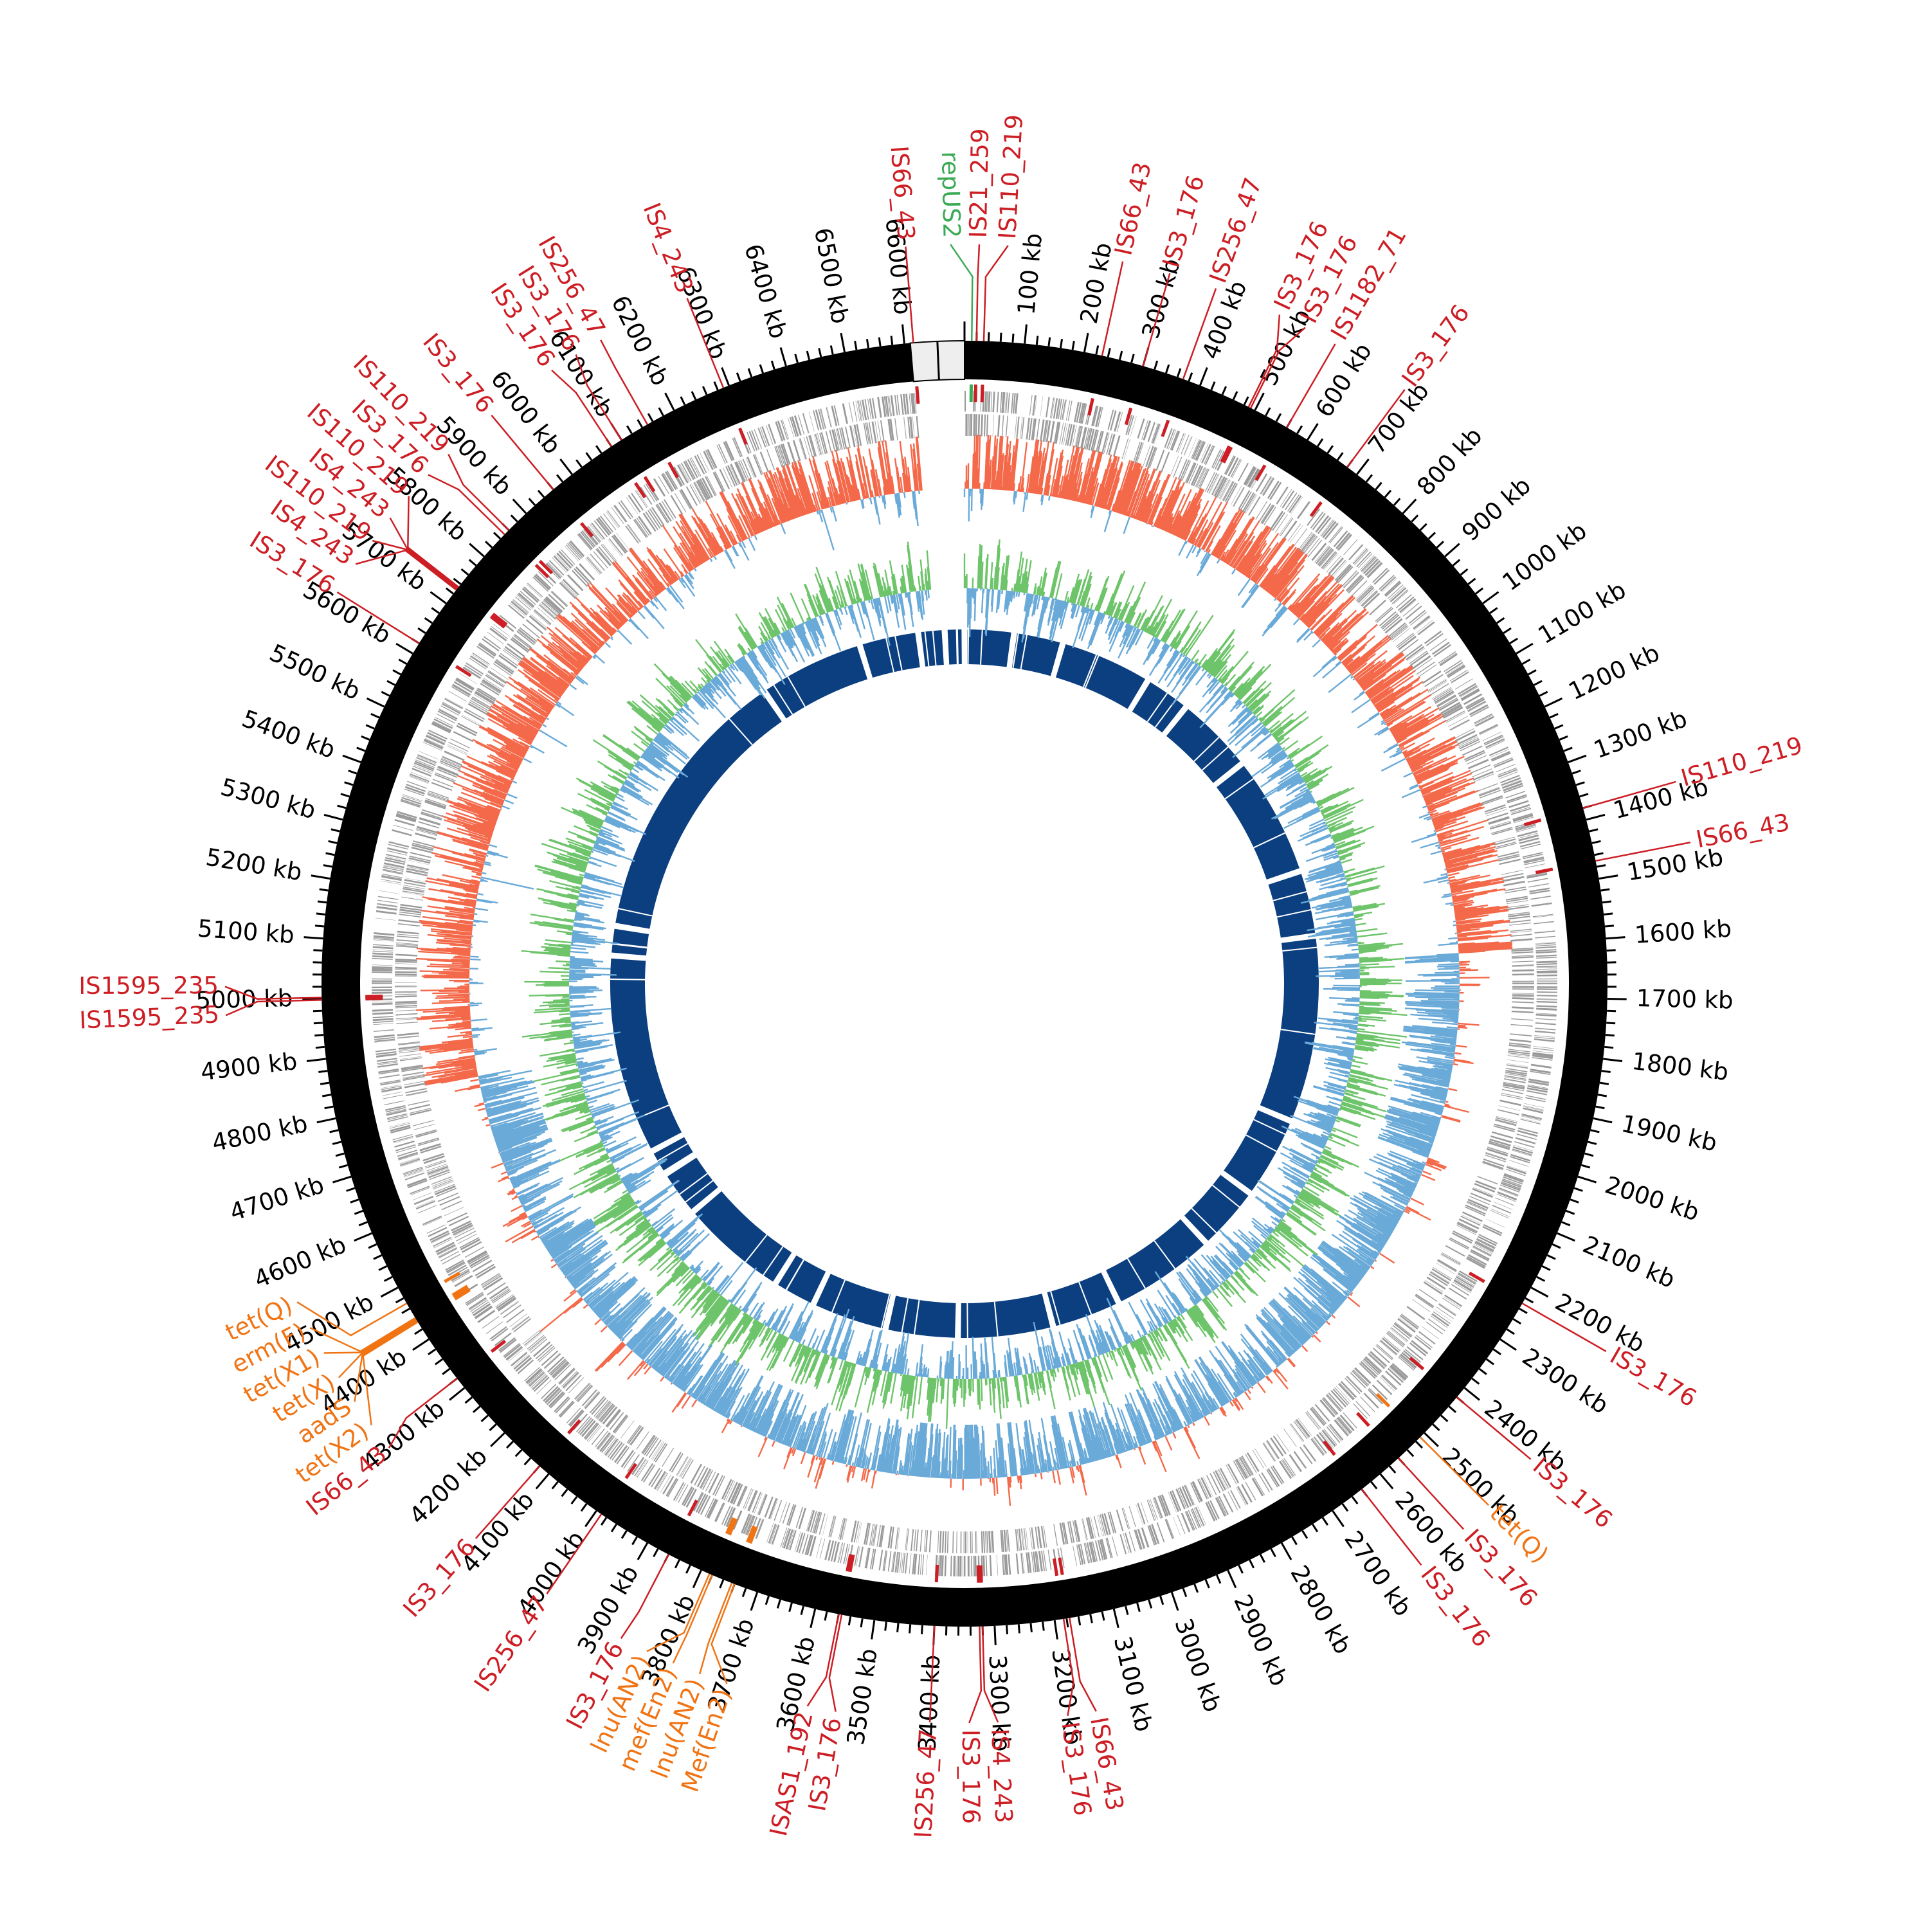 The image size is (1929, 1932). Describe the element at coordinates (1029, 274) in the screenshot. I see `tick-label: 100 kb` at that location.